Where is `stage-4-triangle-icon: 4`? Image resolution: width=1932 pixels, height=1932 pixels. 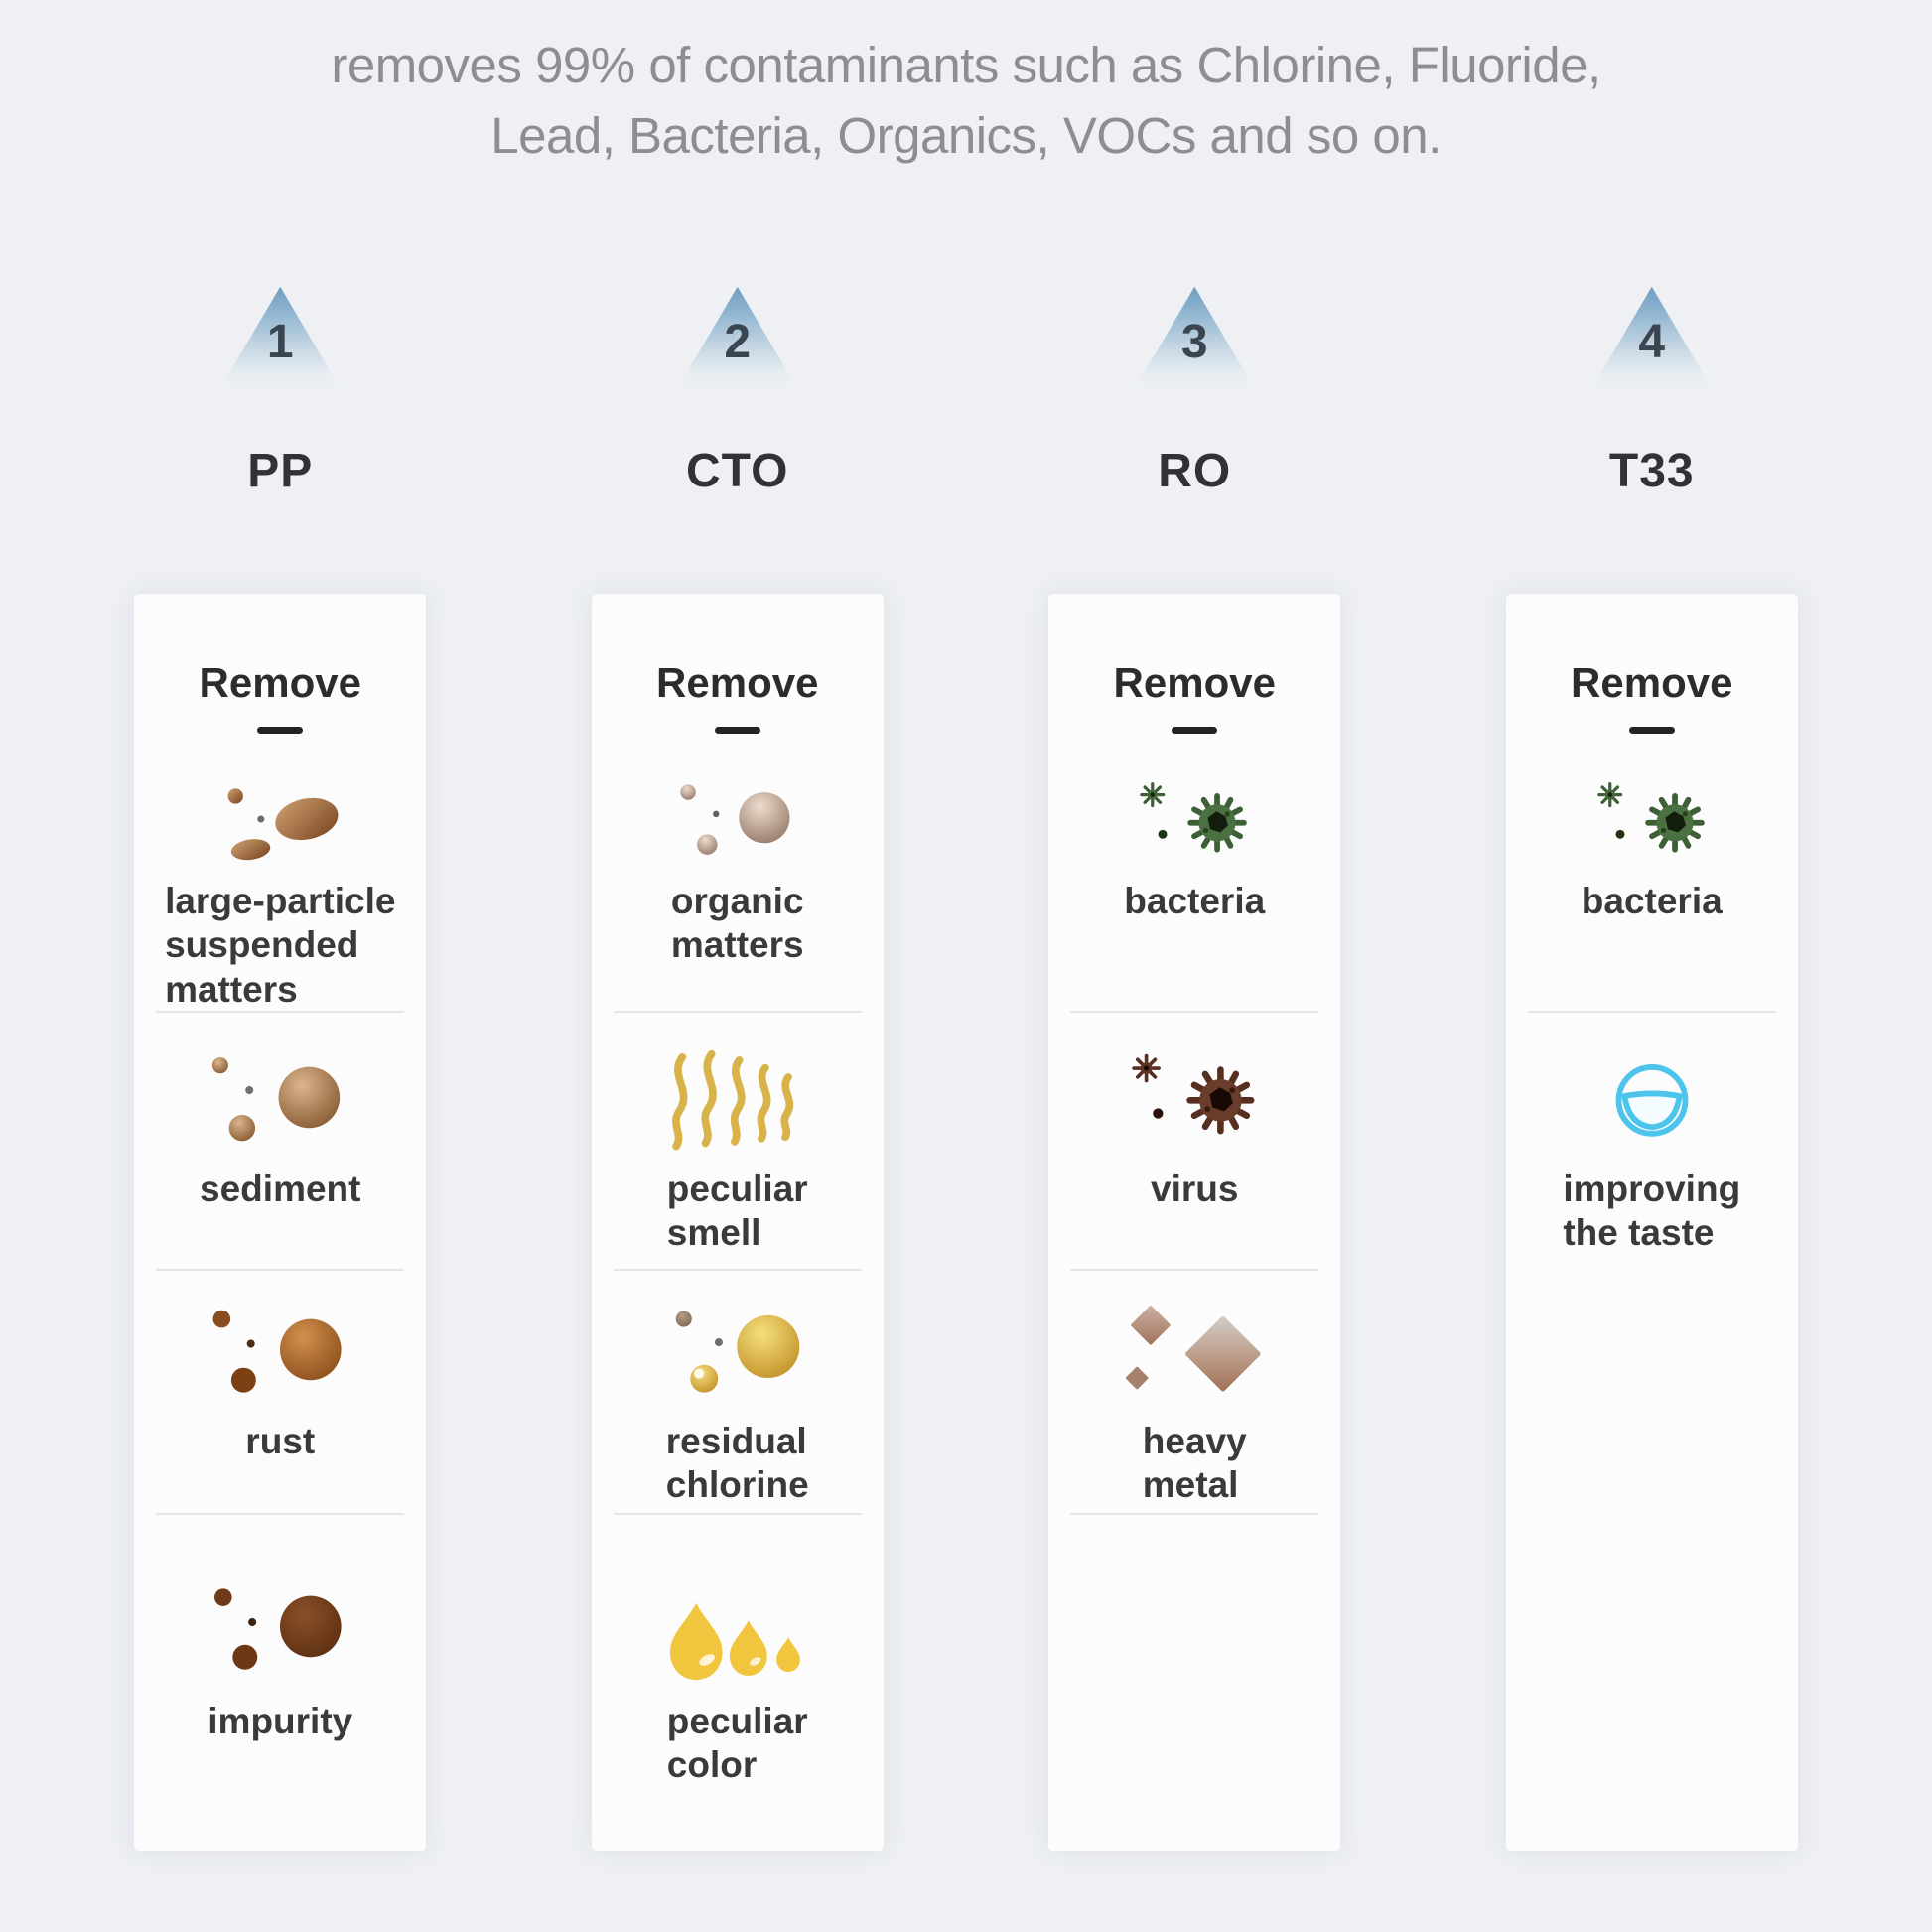
stage-4-triangle-icon: 4 is located at coordinates (1652, 337).